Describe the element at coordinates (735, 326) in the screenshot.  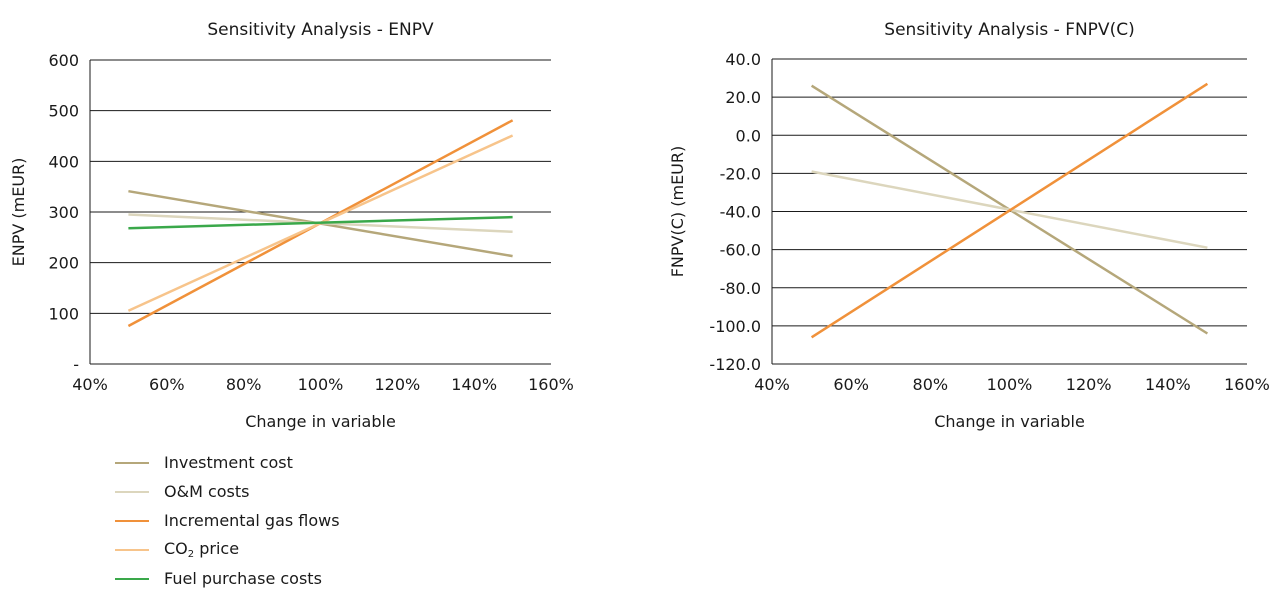
I see `y-tick-label: -100.0` at that location.